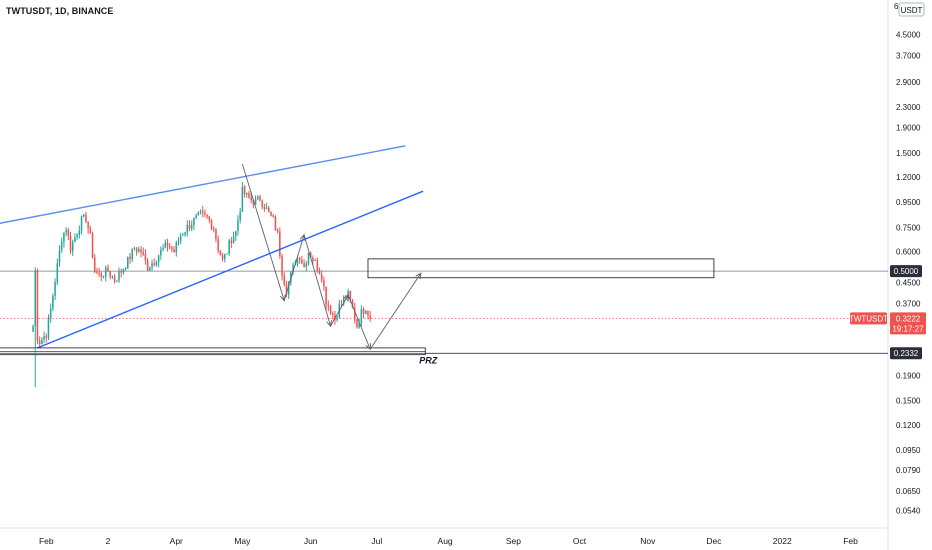  I want to click on time-tick-label: Jul, so click(376, 541).